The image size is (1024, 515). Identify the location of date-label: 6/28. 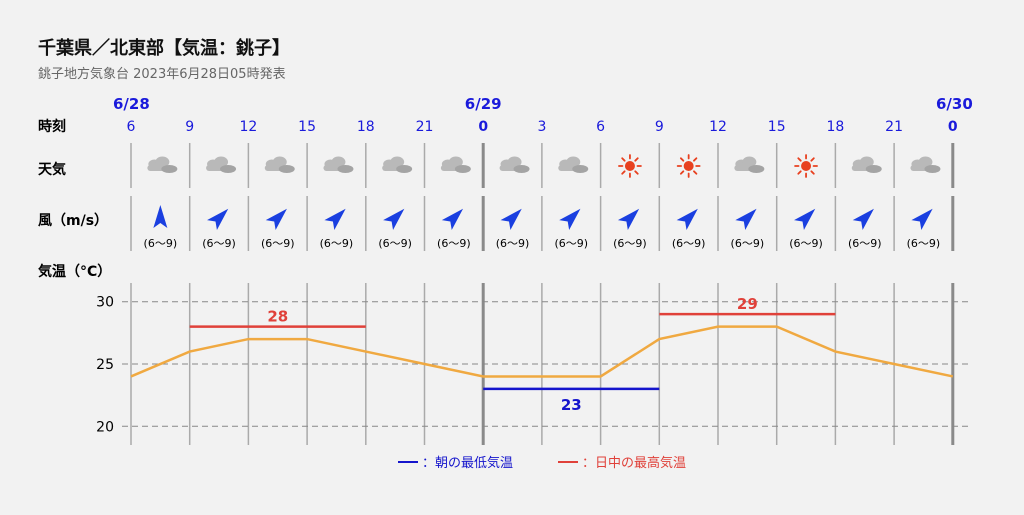
(131, 104).